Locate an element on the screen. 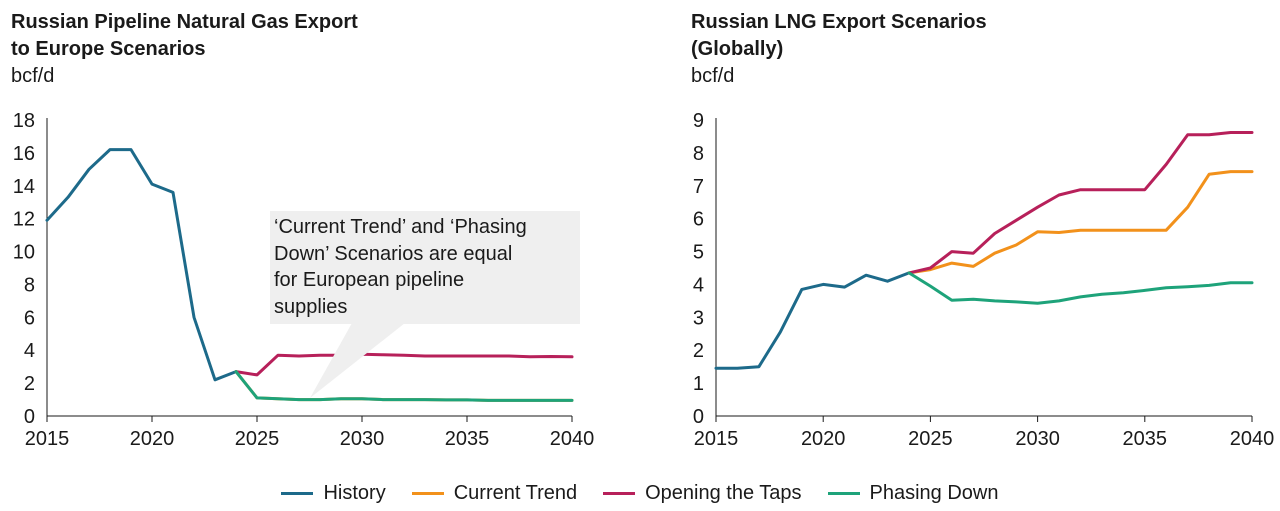 Image resolution: width=1280 pixels, height=511 pixels. left-y-tick-label: 6 is located at coordinates (29, 318).